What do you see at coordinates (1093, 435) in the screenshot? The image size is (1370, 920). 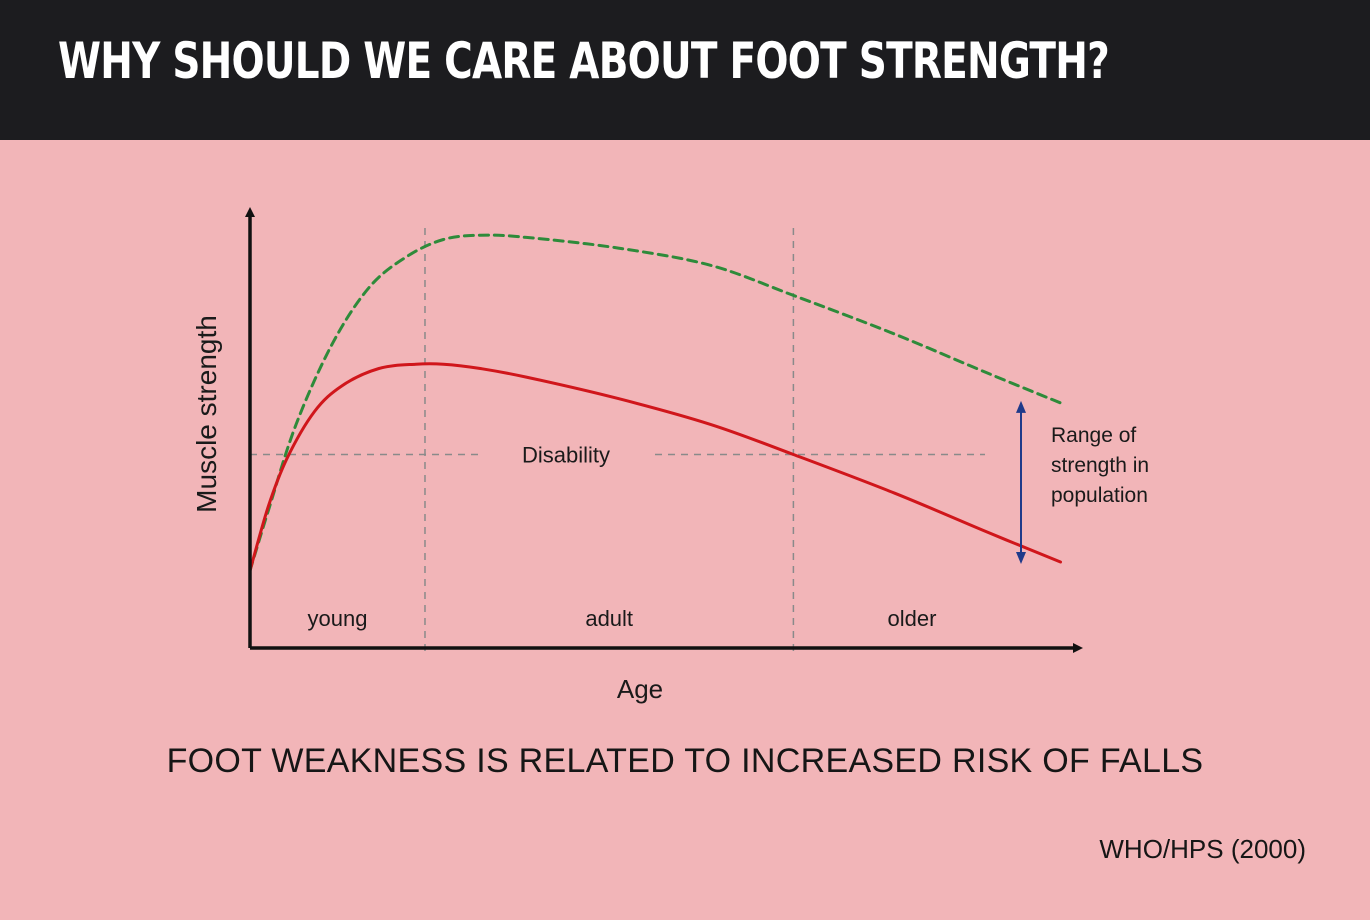 I see `range-annotation-line-1: Range of` at bounding box center [1093, 435].